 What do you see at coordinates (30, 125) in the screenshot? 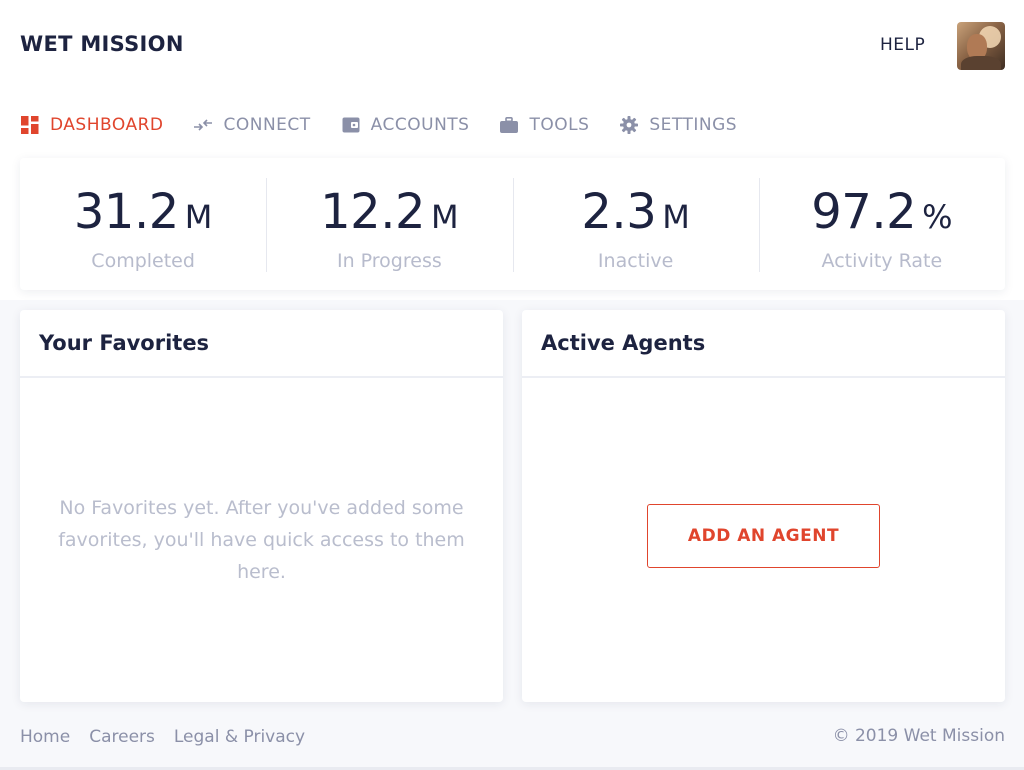
I see `dashboard-icon` at bounding box center [30, 125].